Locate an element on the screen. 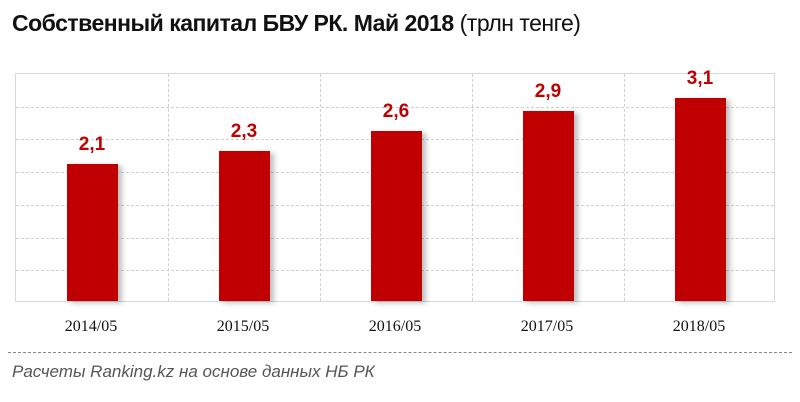  data-label: 2,1 is located at coordinates (92, 144).